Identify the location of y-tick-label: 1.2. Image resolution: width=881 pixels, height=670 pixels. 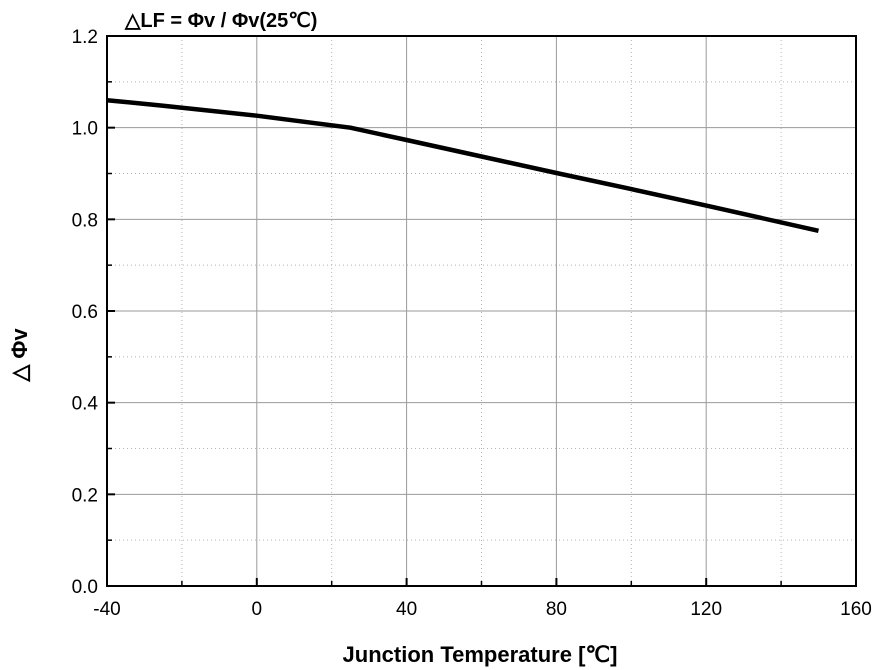
(85, 37).